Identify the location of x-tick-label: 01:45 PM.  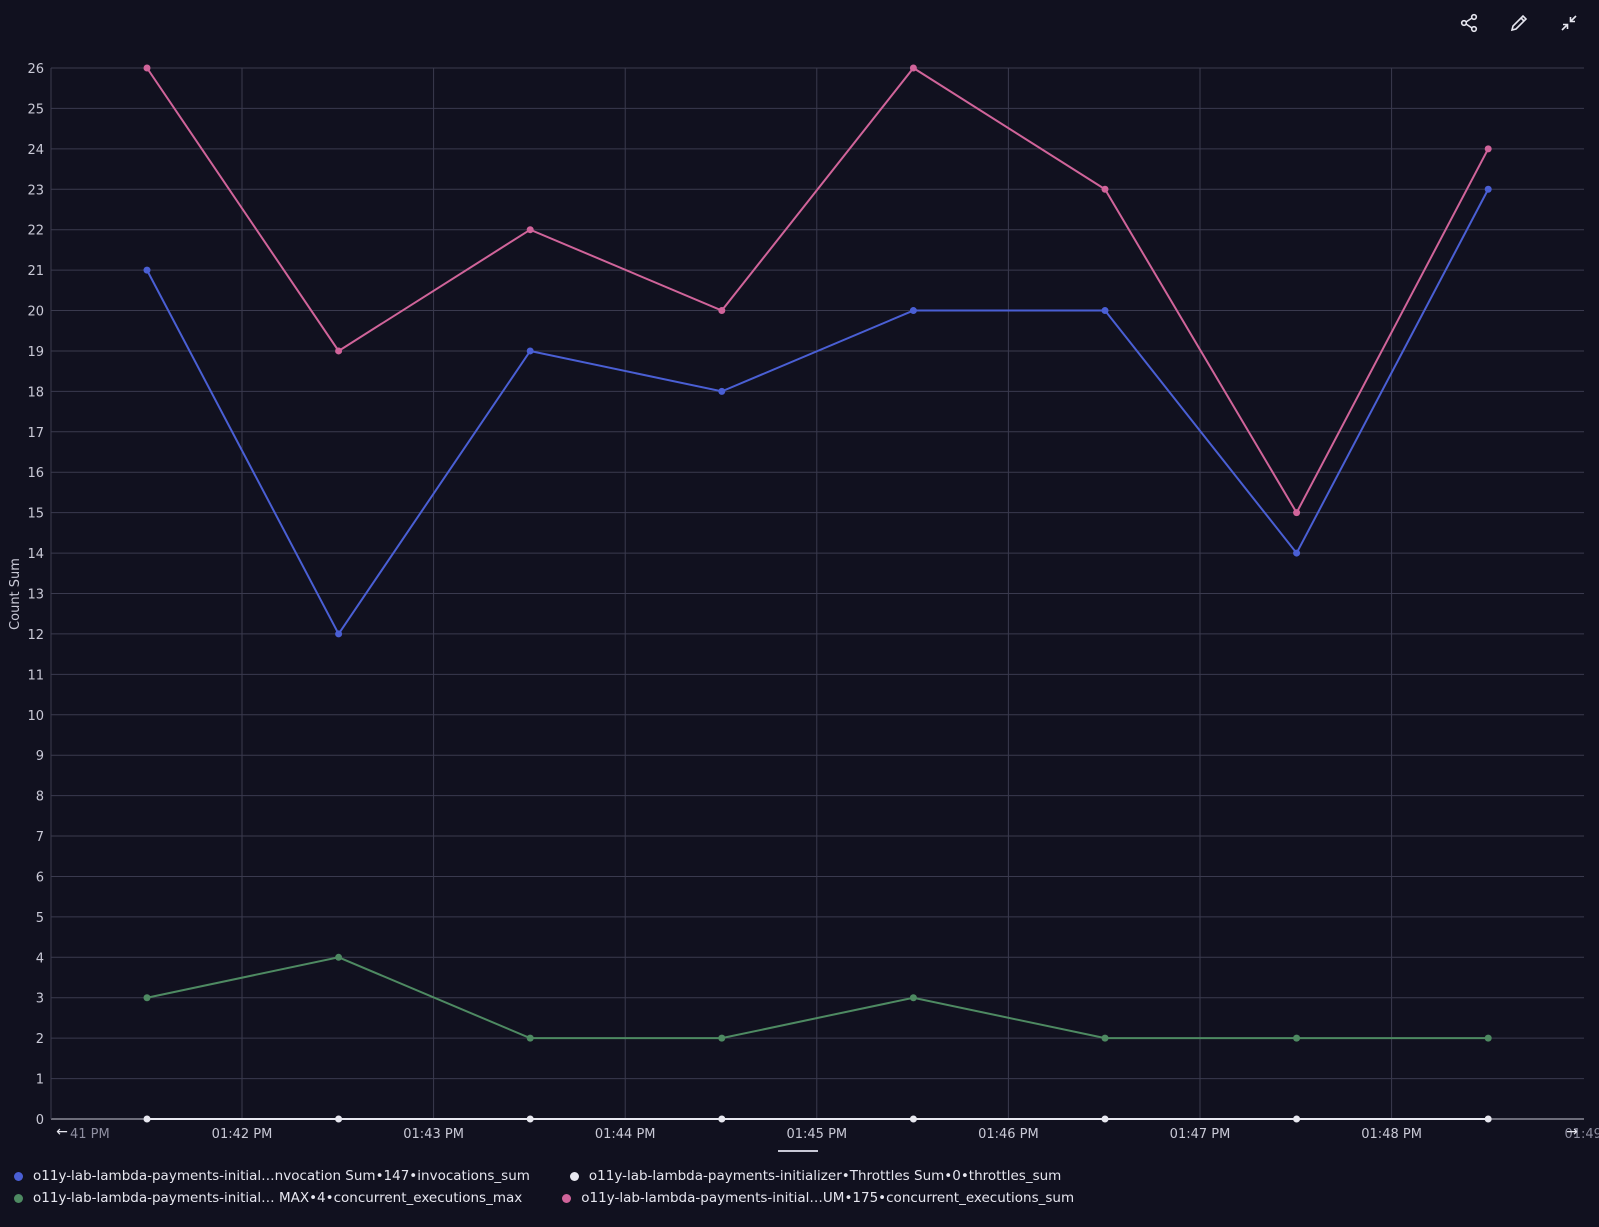
(816, 1134).